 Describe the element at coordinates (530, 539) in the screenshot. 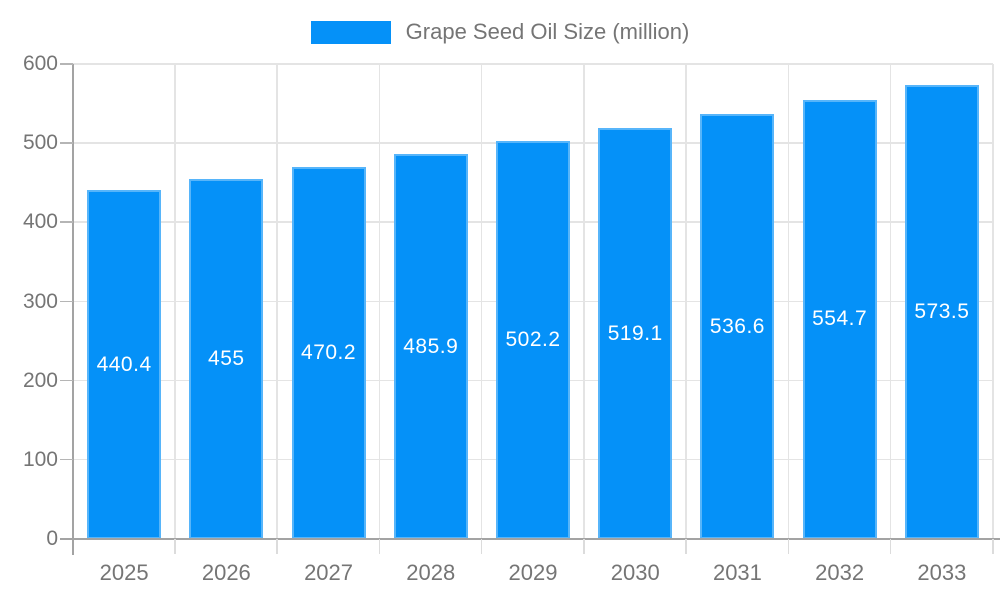

I see `x-axis-line` at that location.